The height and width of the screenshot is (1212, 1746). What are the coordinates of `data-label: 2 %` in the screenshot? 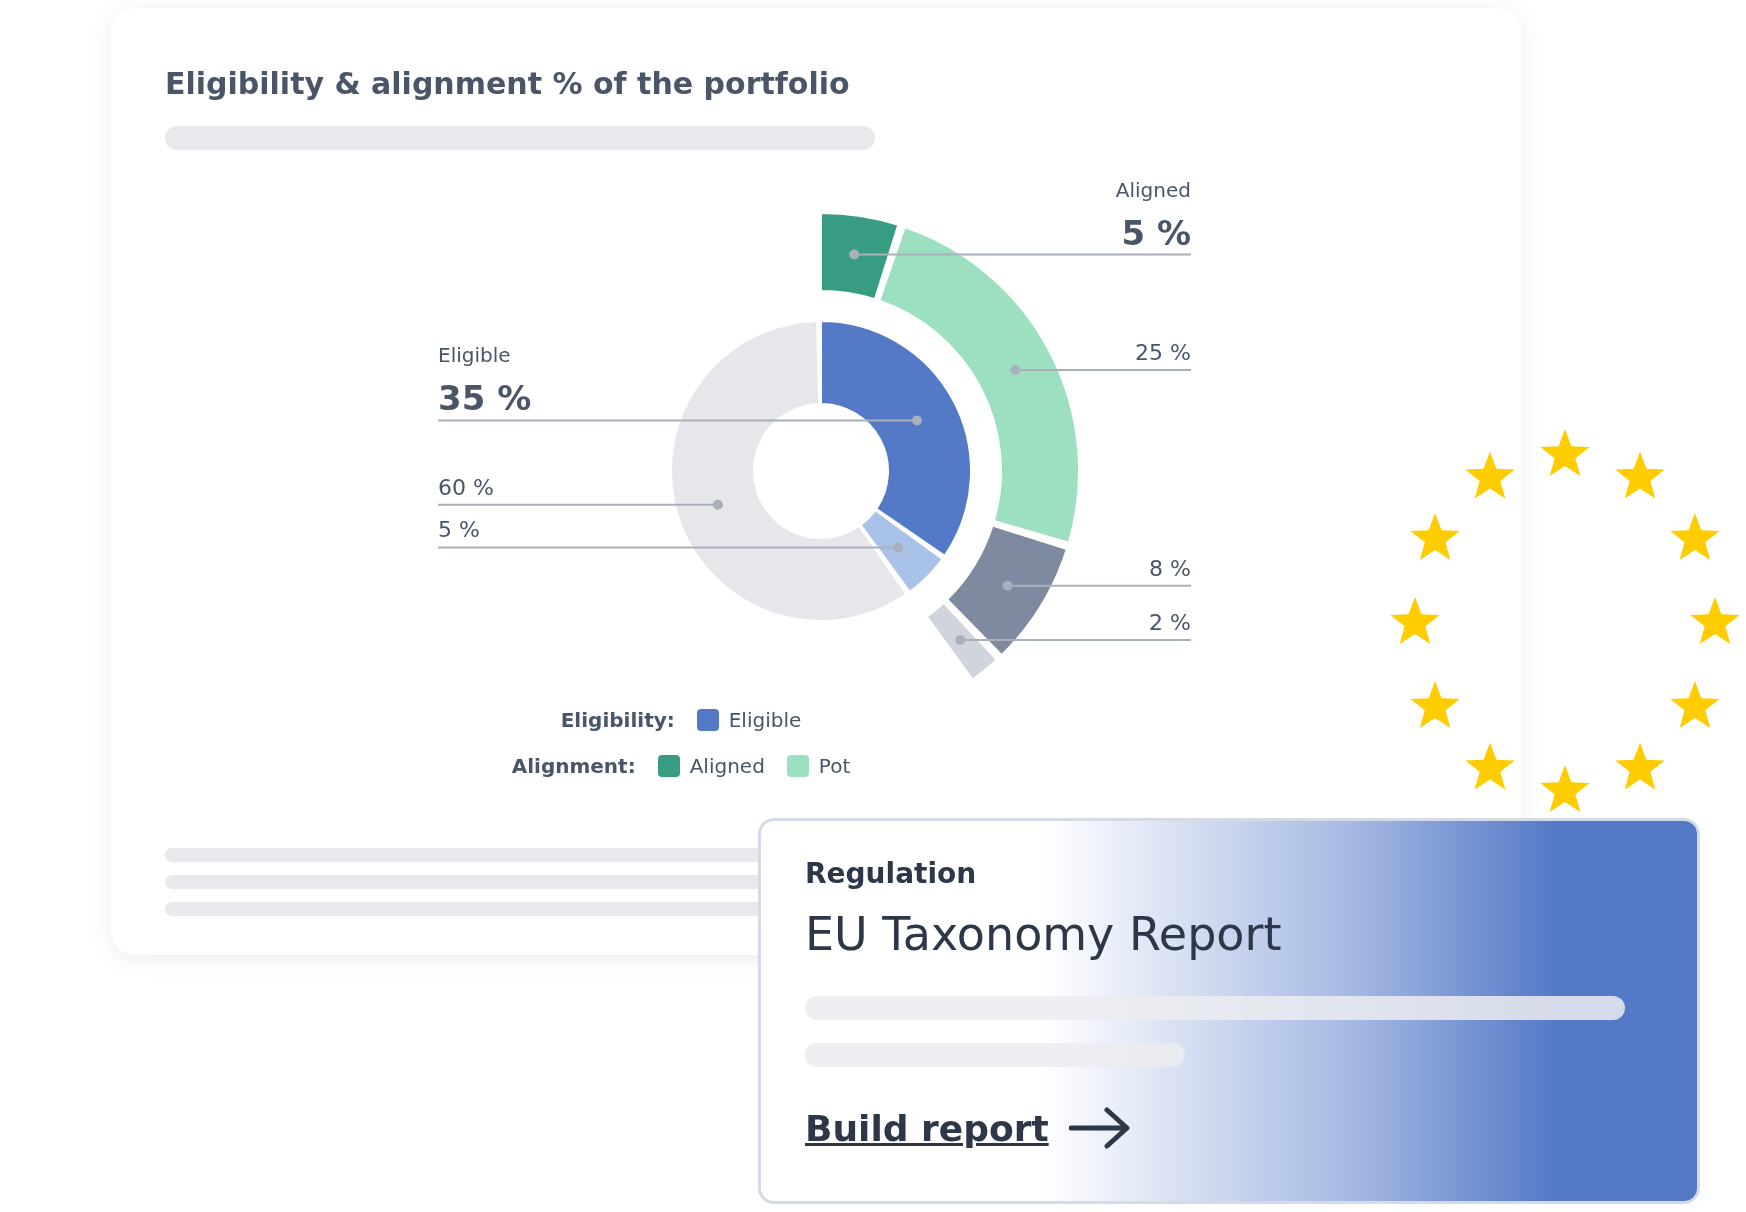 It's located at (1170, 623).